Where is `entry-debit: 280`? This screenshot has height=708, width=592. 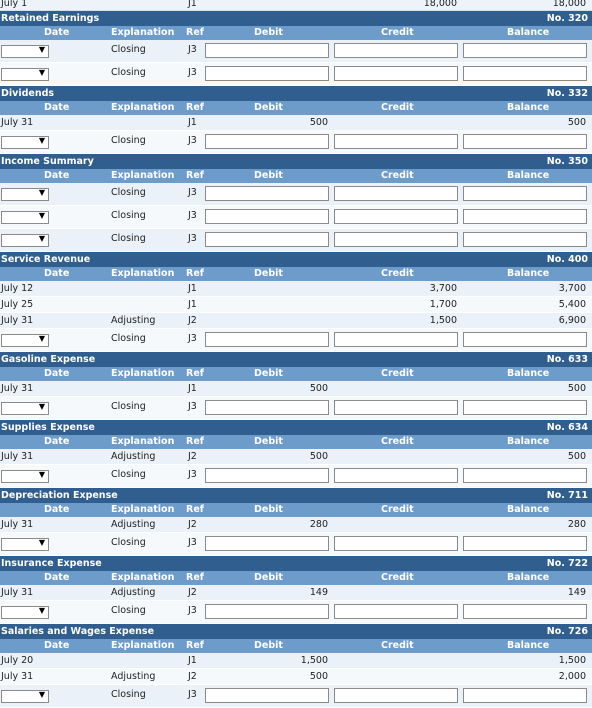
entry-debit: 280 is located at coordinates (318, 524).